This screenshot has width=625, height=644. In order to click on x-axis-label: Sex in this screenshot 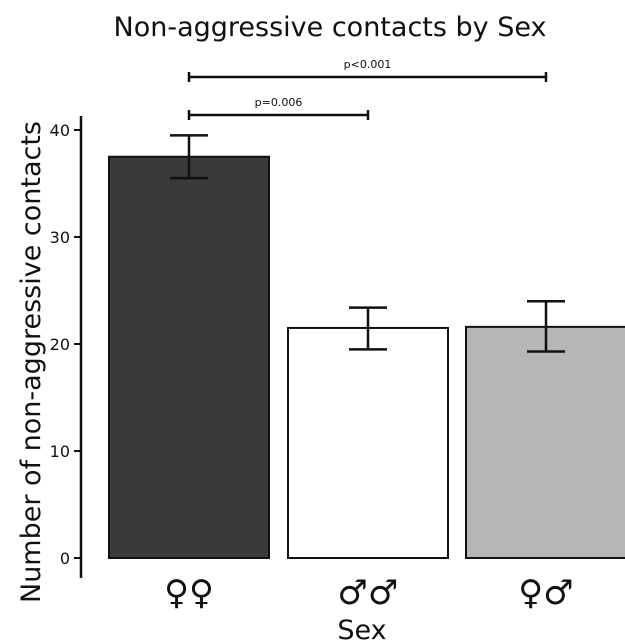, I will do `click(361, 629)`.